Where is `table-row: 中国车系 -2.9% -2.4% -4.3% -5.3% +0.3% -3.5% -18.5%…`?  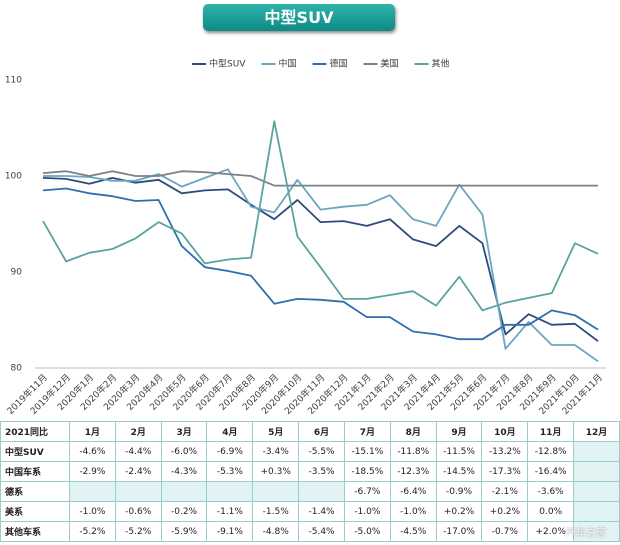
table-row: 中国车系 -2.9% -2.4% -4.3% -5.3% +0.3% -3.5% -18.5%… is located at coordinates (310, 471).